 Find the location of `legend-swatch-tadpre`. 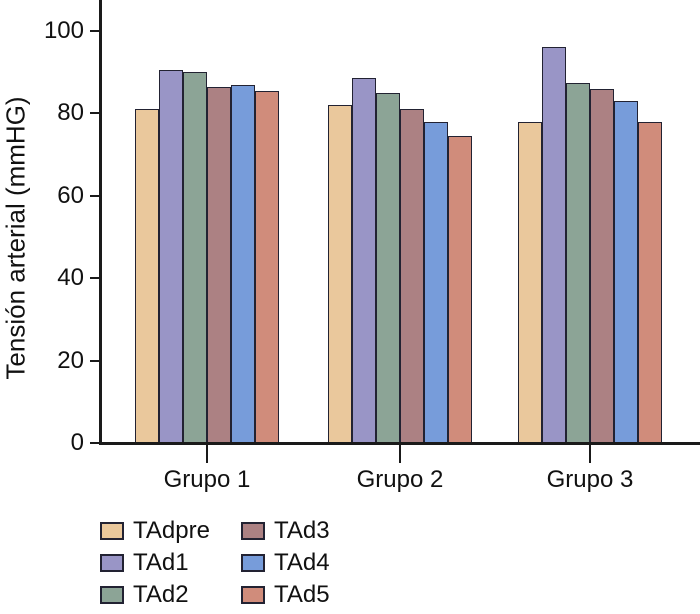

legend-swatch-tadpre is located at coordinates (112, 531).